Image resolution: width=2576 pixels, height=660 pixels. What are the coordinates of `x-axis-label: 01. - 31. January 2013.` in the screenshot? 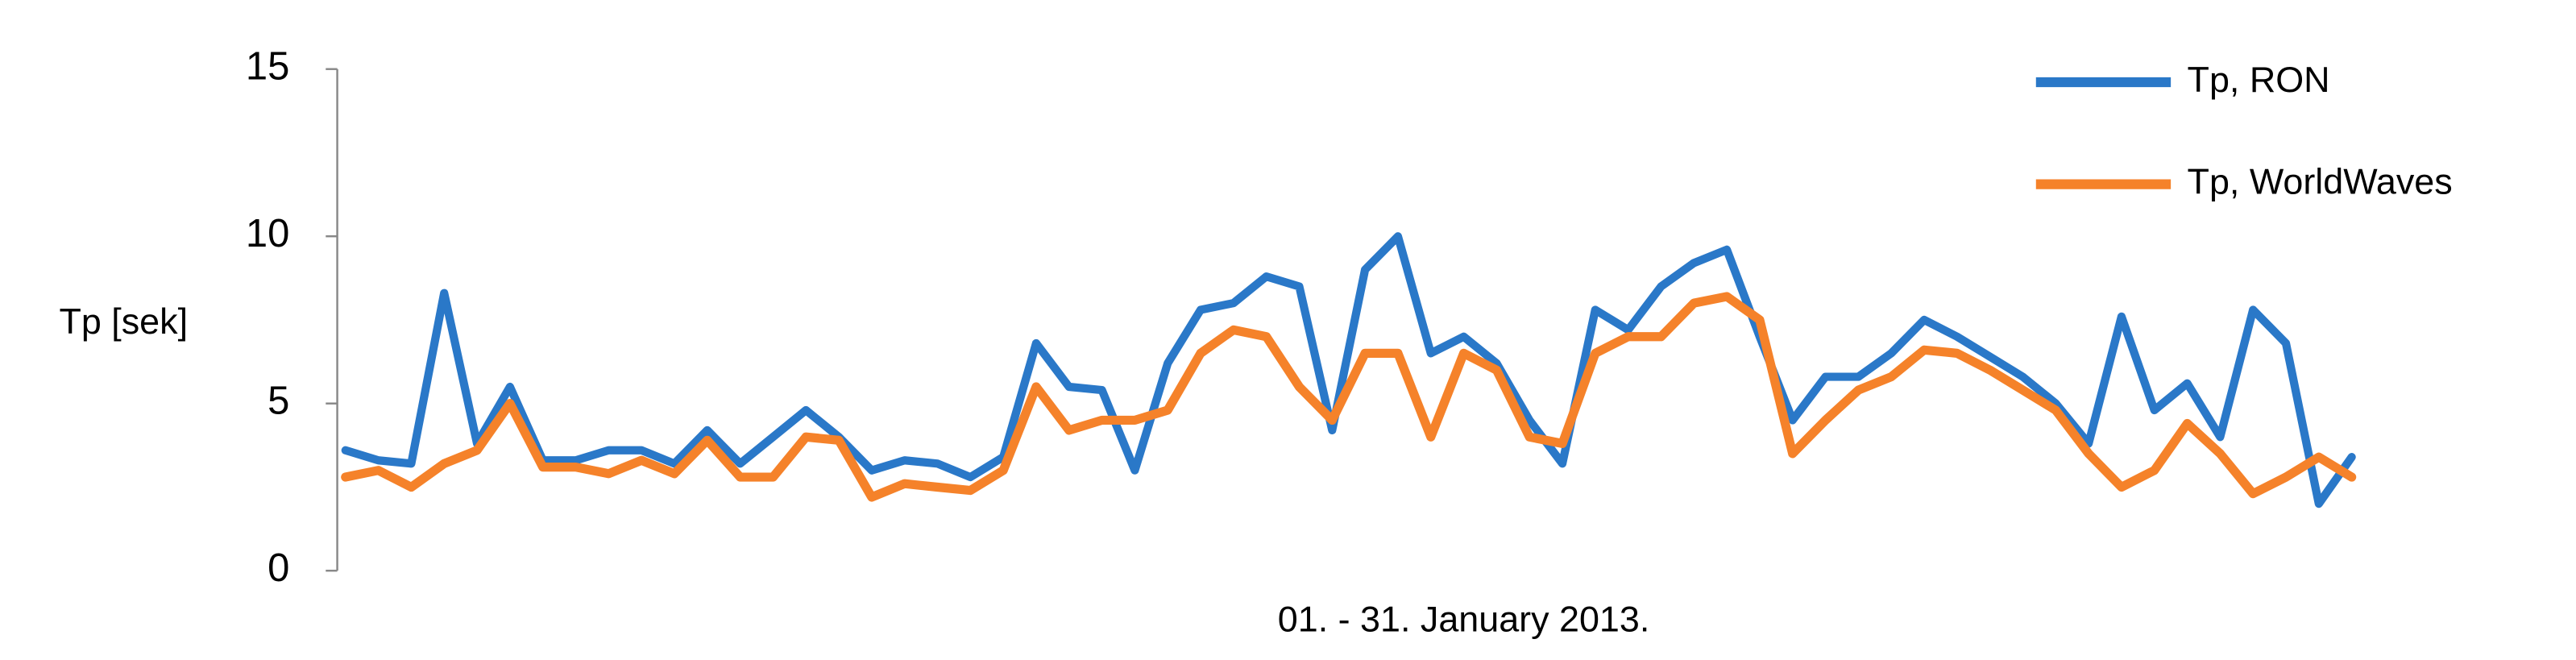 It's located at (1464, 618).